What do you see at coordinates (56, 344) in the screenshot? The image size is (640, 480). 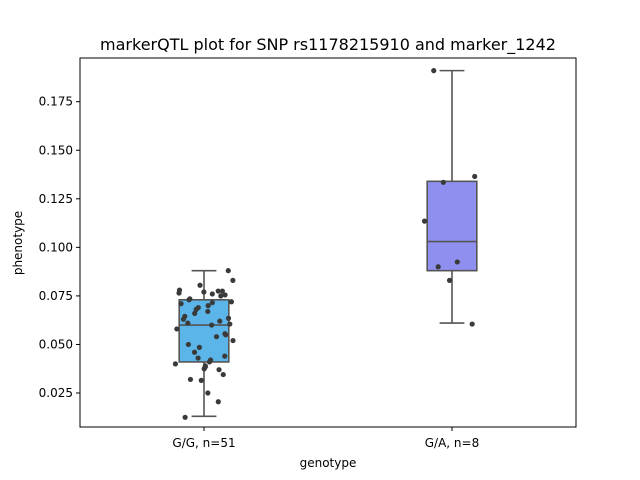 I see `y-tick-label: 0.050` at bounding box center [56, 344].